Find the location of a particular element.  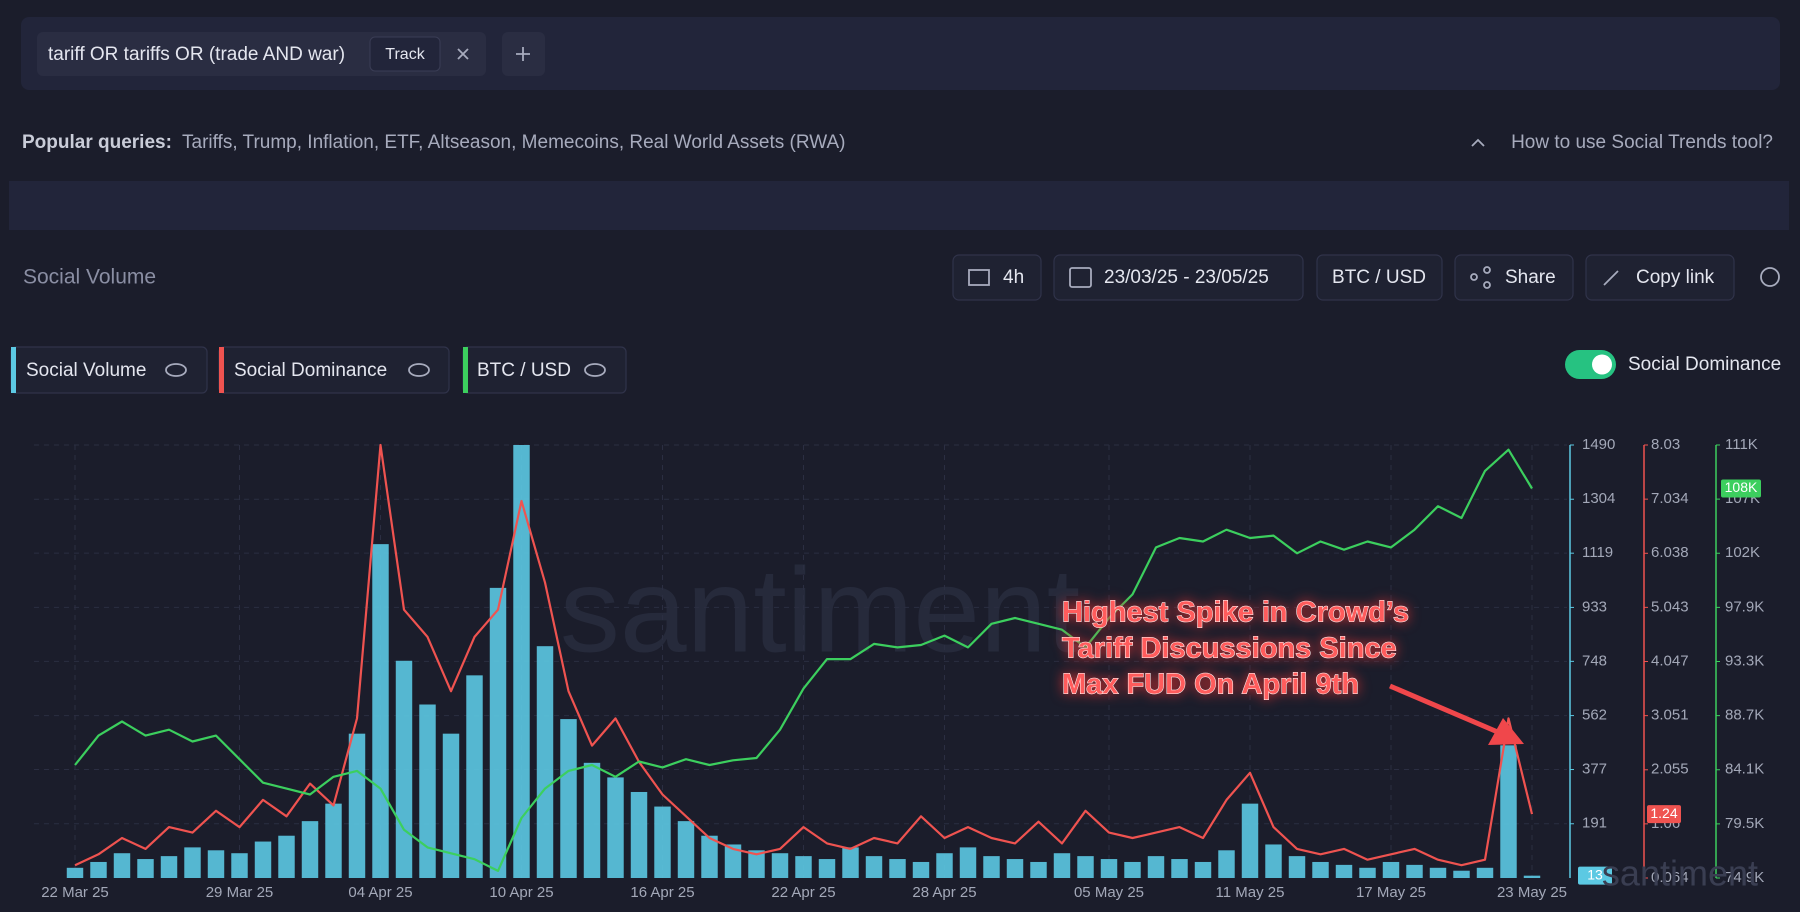

y-tick-label: 191 is located at coordinates (1594, 823).